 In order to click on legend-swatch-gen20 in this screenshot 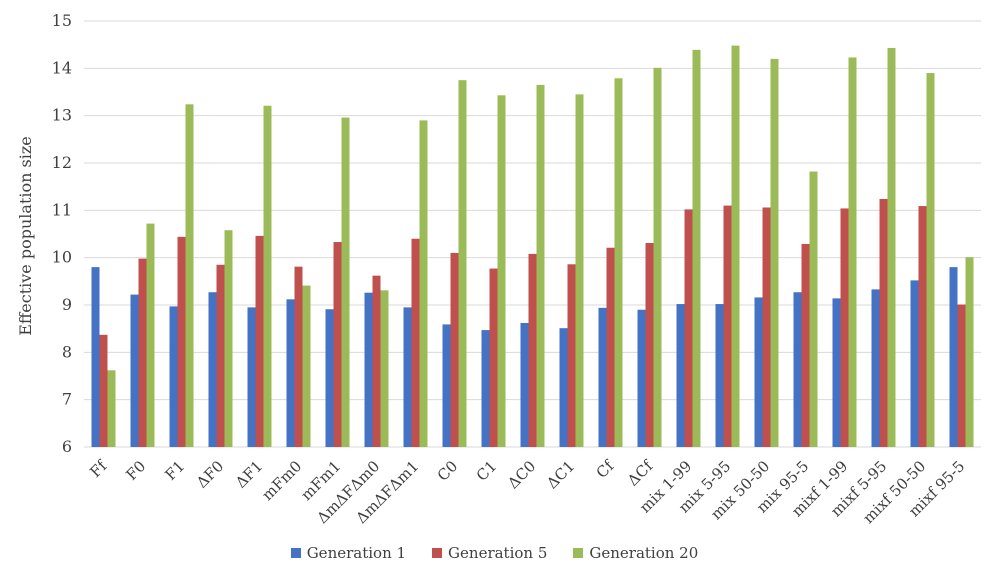, I will do `click(578, 553)`.